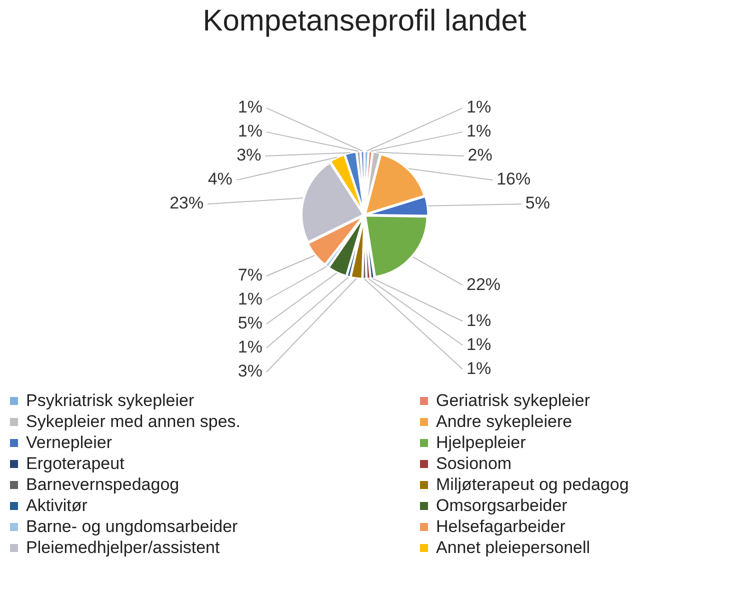 The image size is (729, 611). What do you see at coordinates (69, 442) in the screenshot?
I see `legend-label: Vernepleier` at bounding box center [69, 442].